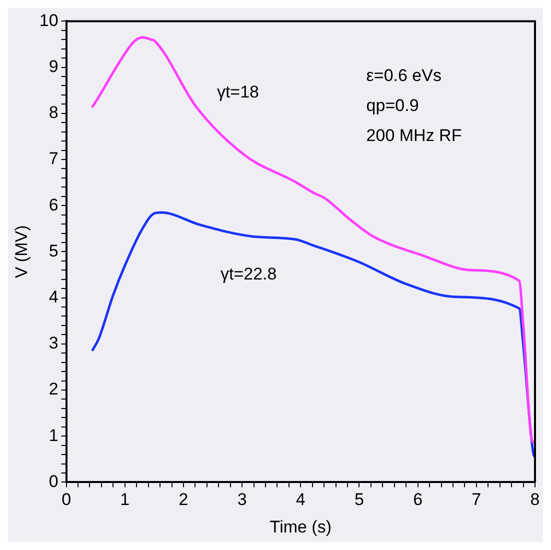 Image resolution: width=551 pixels, height=550 pixels. What do you see at coordinates (53, 296) in the screenshot?
I see `y-tick-label: 4` at bounding box center [53, 296].